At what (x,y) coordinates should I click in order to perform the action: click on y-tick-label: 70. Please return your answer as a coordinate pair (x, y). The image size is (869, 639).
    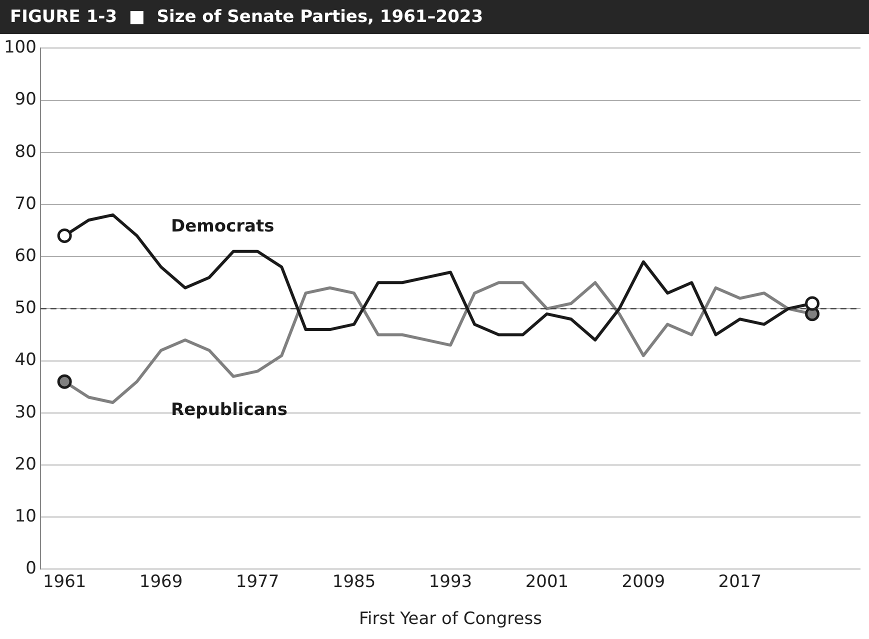
    Looking at the image, I should click on (25, 204).